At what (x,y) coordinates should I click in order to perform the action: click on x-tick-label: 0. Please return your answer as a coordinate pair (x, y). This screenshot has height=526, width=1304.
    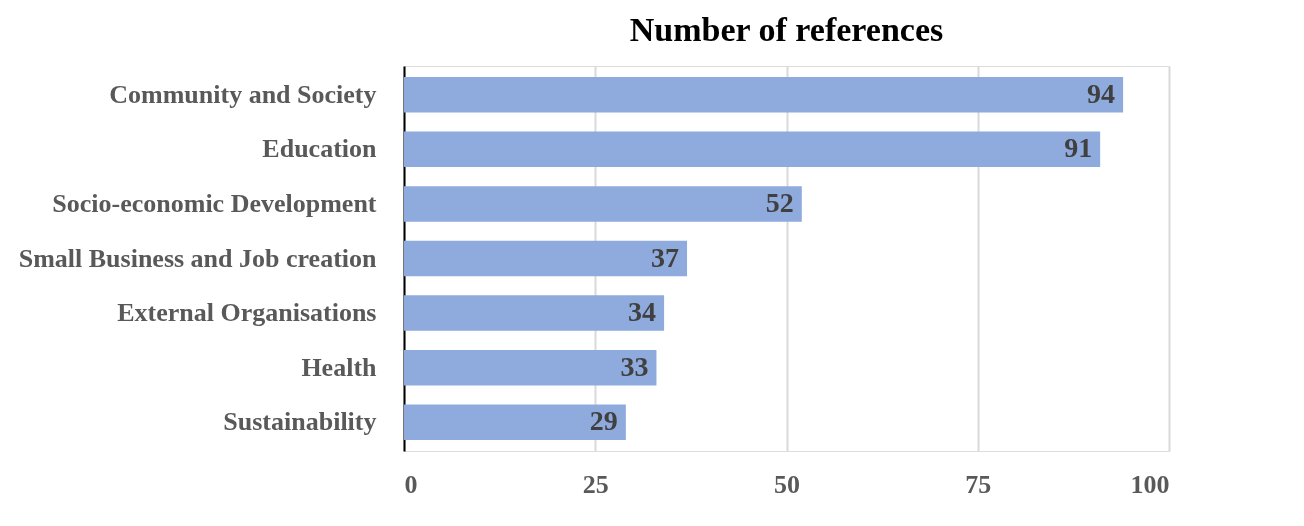
    Looking at the image, I should click on (411, 484).